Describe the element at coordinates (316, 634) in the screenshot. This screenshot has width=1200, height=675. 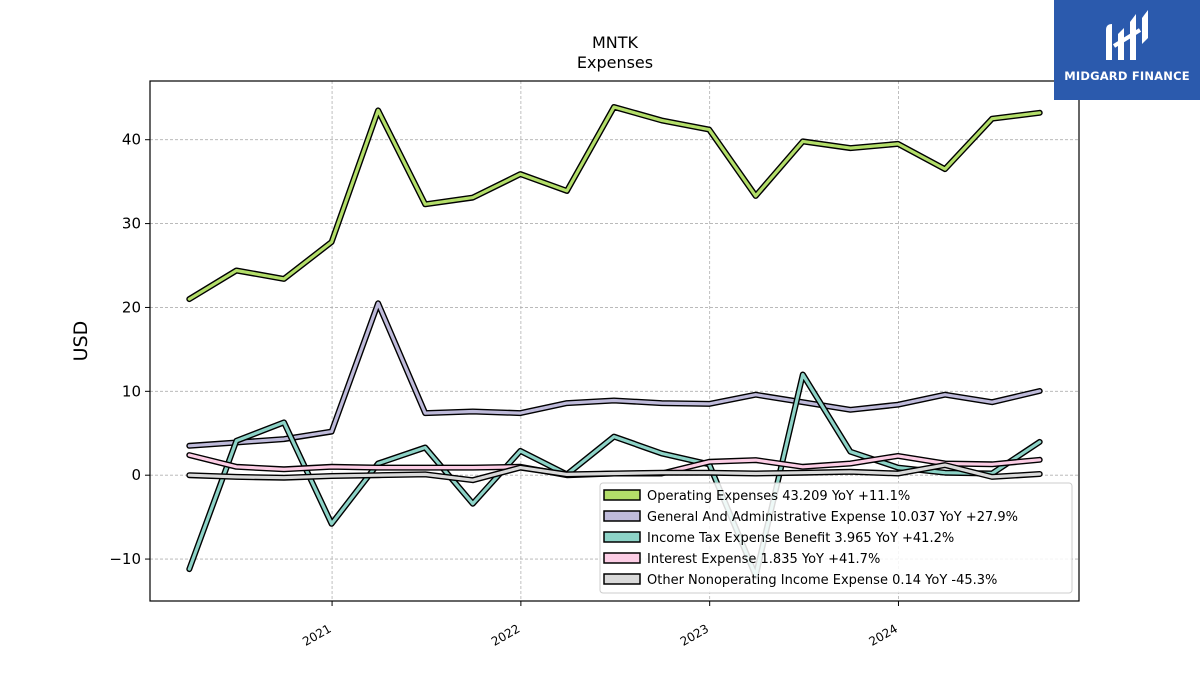
I see `x-tick-label: 2021` at that location.